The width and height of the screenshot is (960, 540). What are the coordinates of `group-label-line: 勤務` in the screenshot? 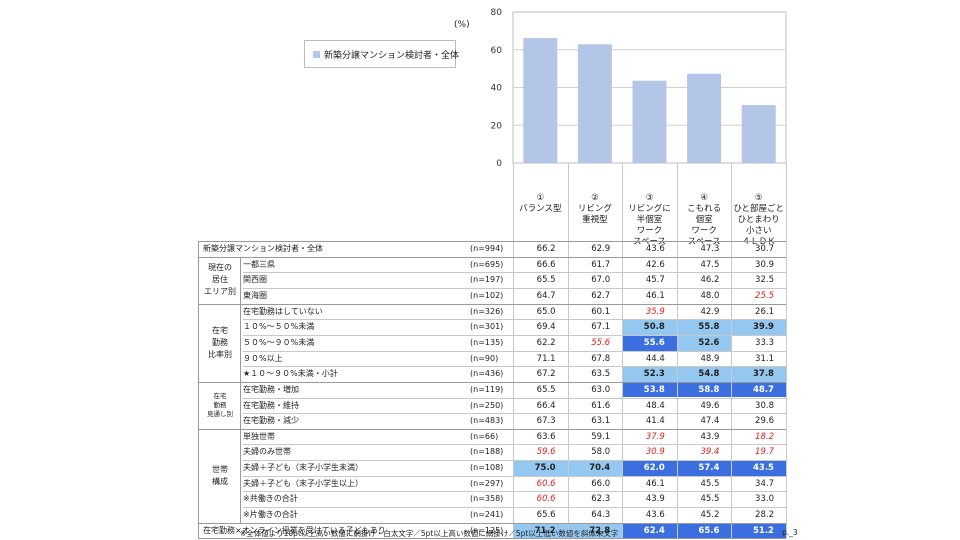 It's located at (220, 342).